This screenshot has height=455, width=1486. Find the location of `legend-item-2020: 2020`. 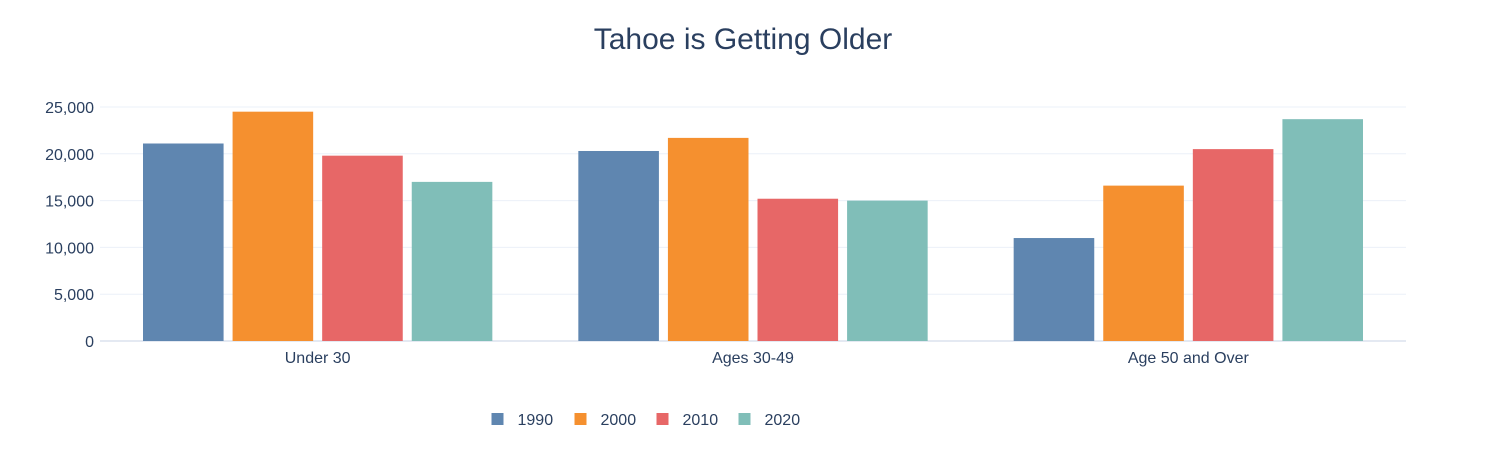

legend-item-2020: 2020 is located at coordinates (769, 420).